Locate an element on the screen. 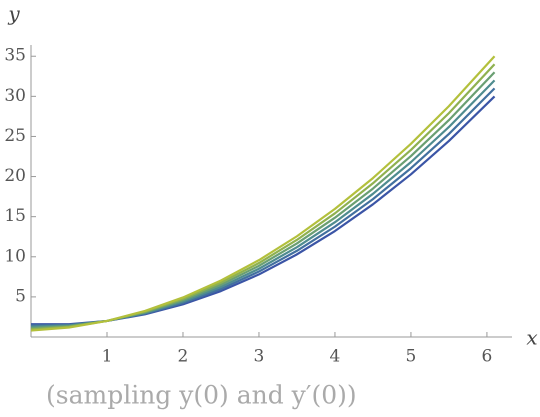  y-tick-label: 5 is located at coordinates (20, 296).